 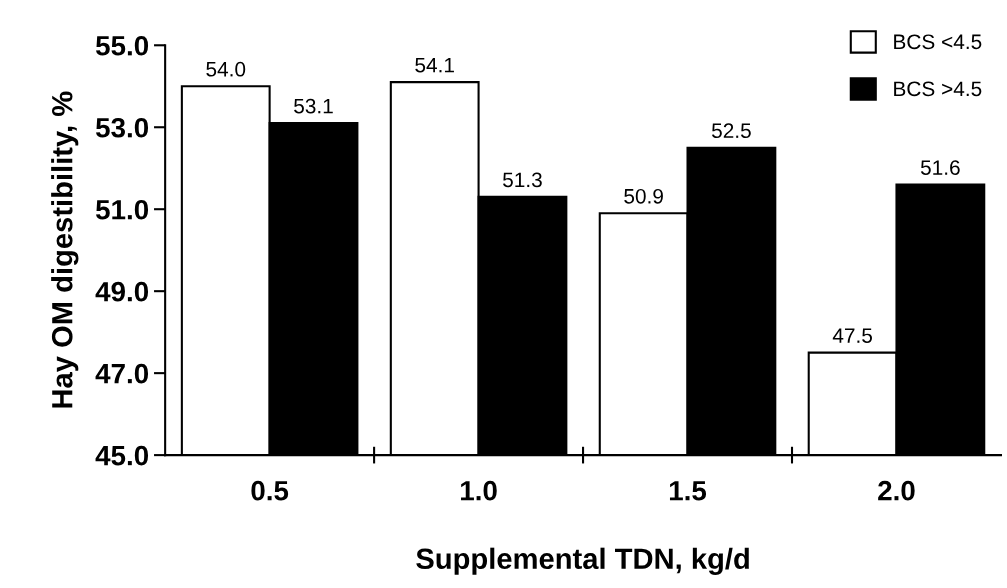 I want to click on x-tick-label: 2.0, so click(x=896, y=490).